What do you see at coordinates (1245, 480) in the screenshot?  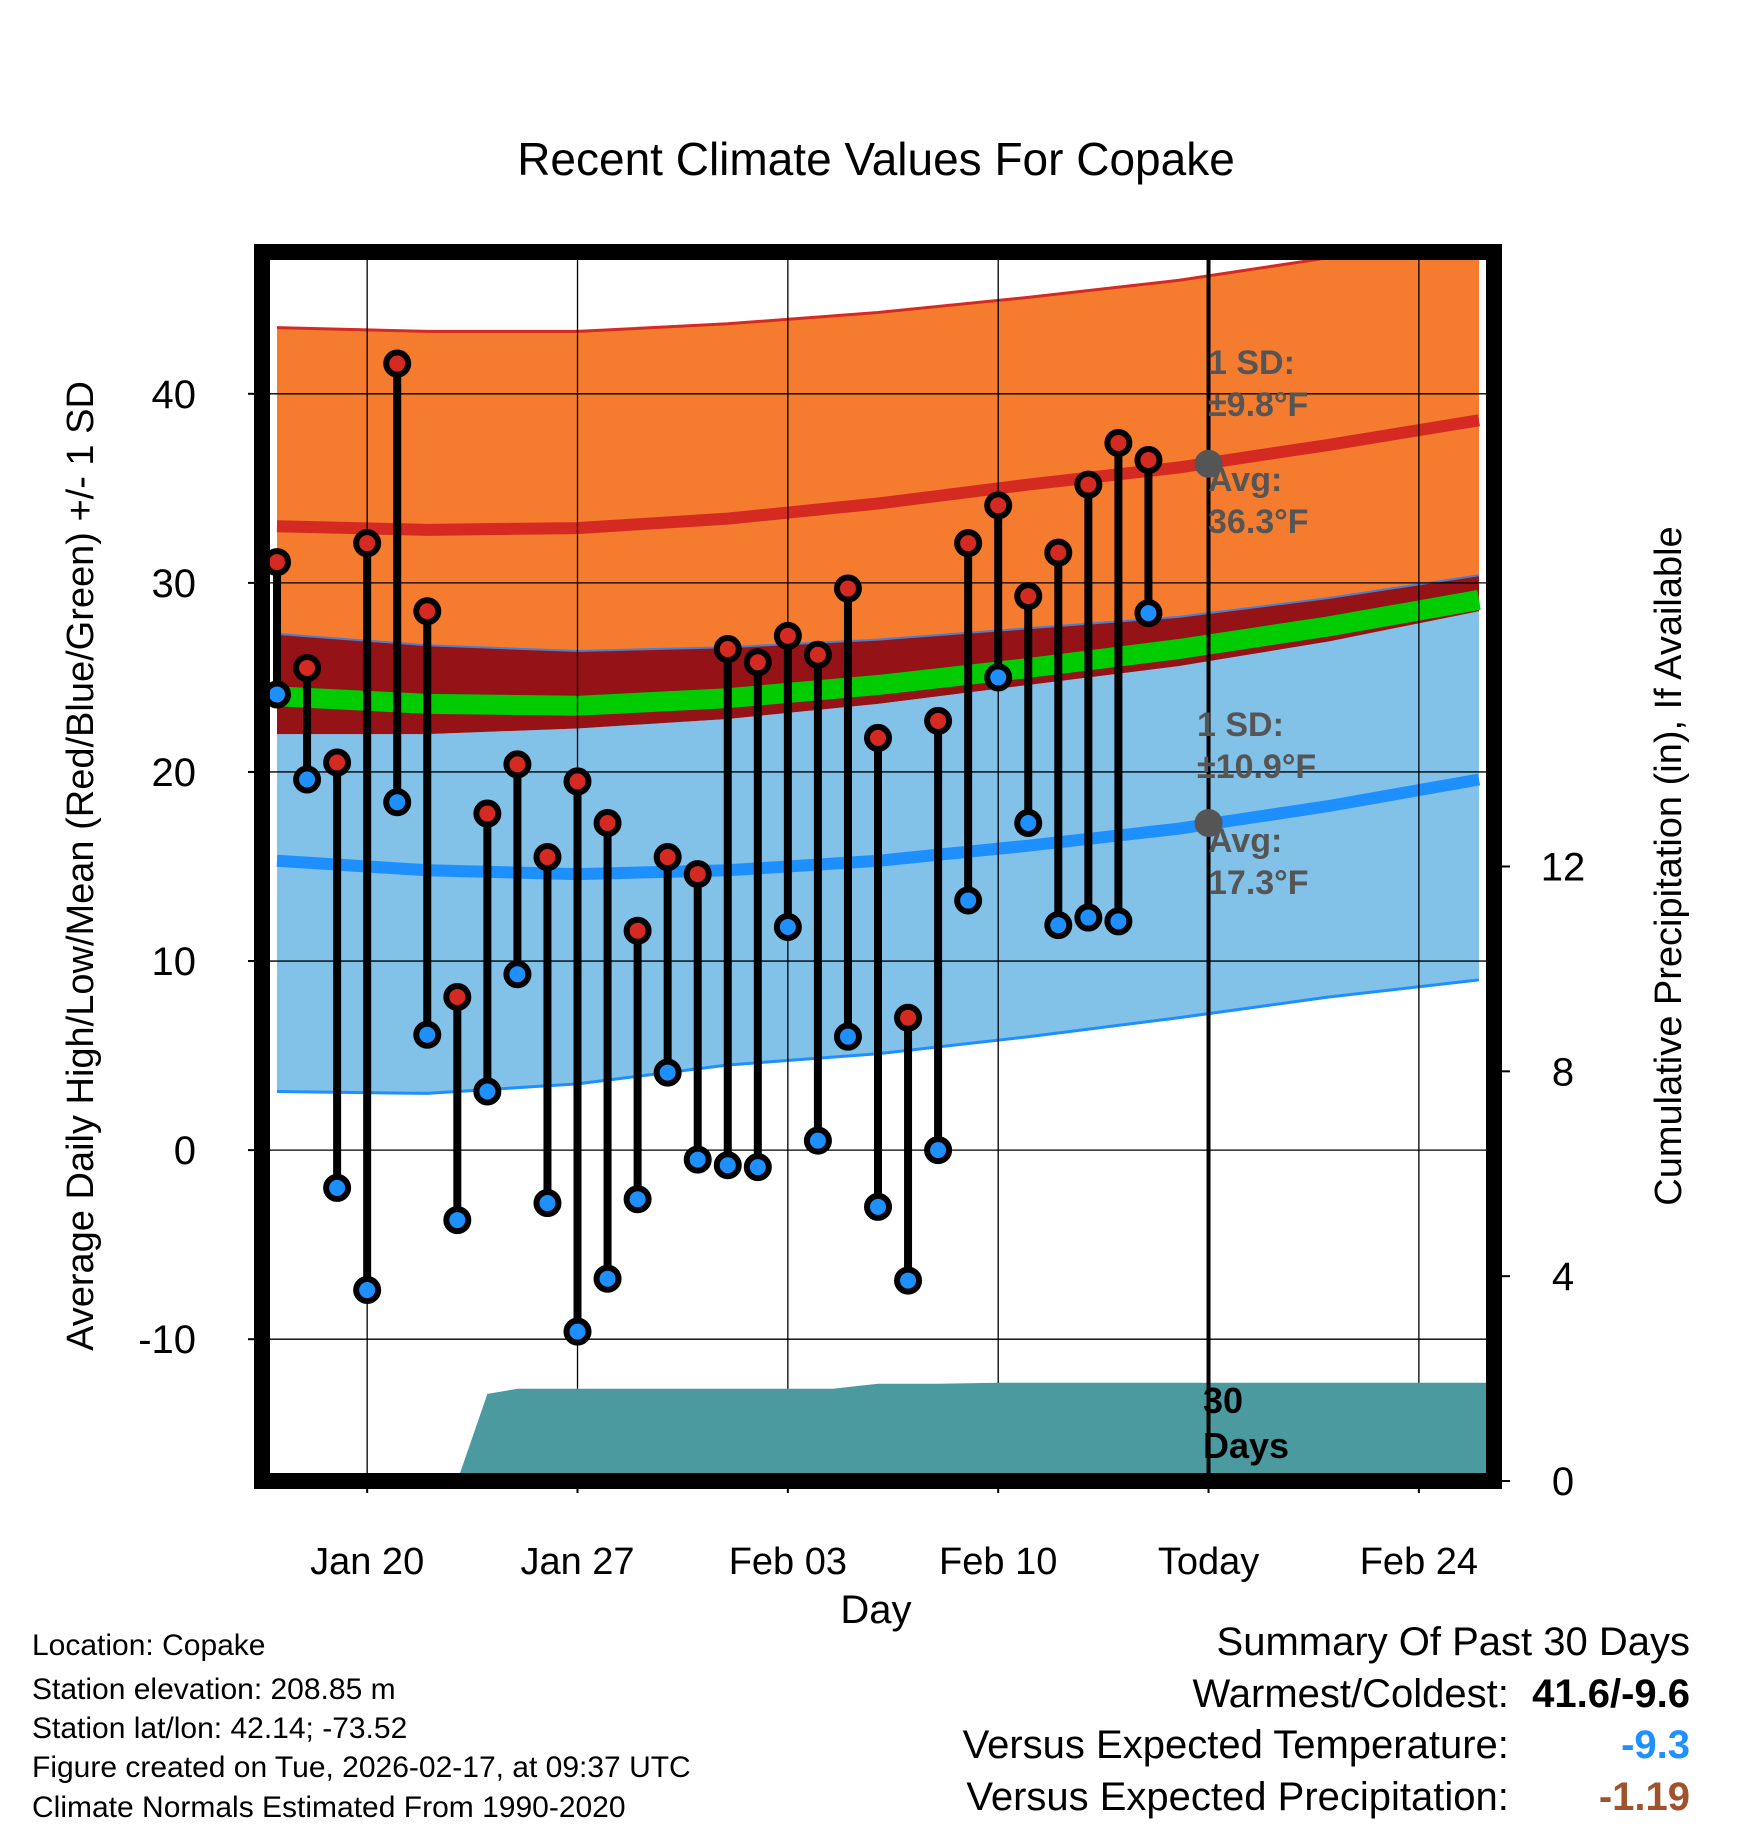 I see `high-avg-label: Avg:` at bounding box center [1245, 480].